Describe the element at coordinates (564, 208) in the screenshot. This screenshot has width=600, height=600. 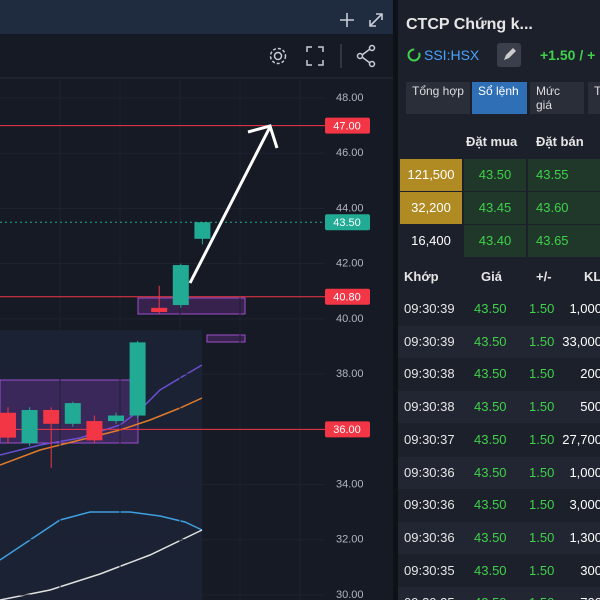
I see `ask-price: 43.60` at that location.